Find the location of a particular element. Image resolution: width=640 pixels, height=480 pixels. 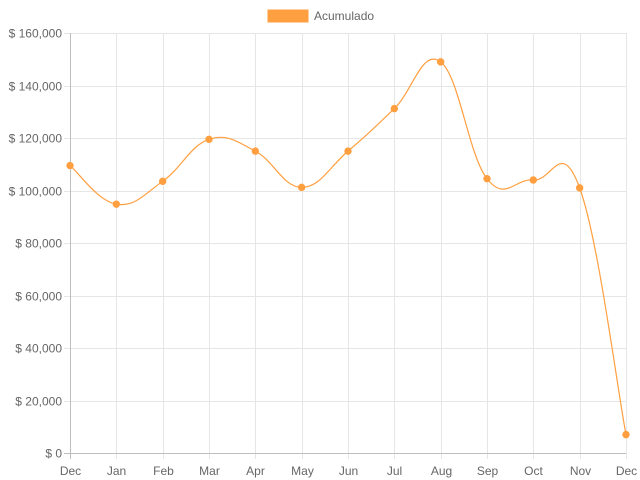

x-tick-label: Jun is located at coordinates (348, 471).